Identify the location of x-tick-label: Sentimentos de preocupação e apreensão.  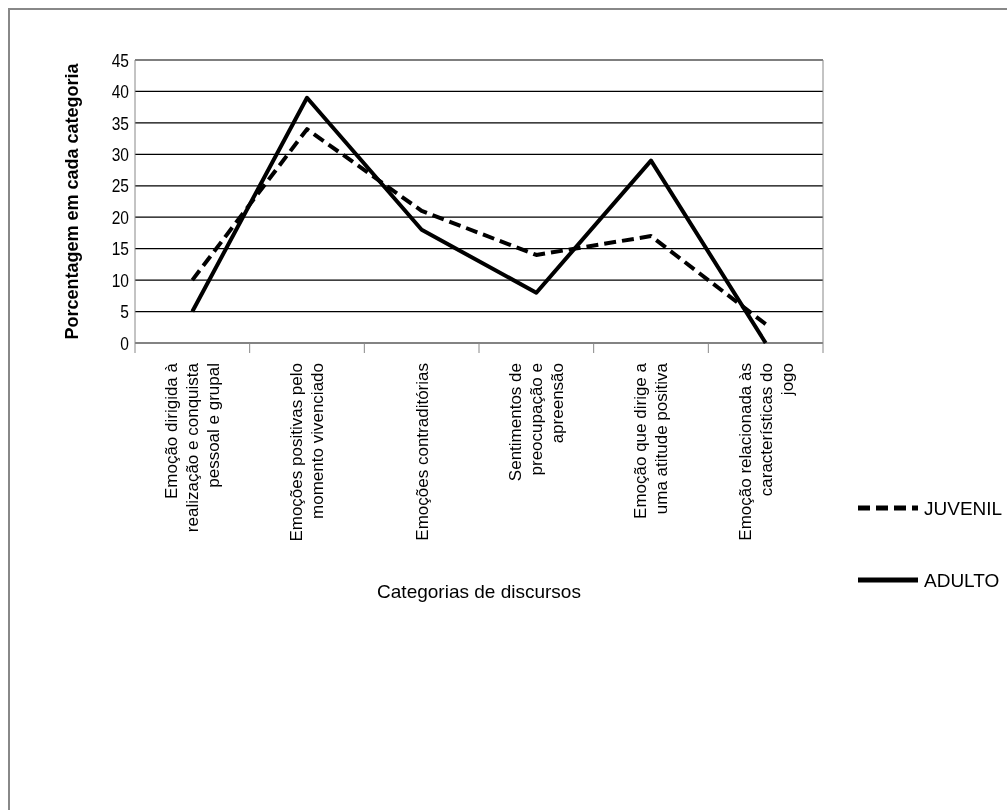
(537, 422).